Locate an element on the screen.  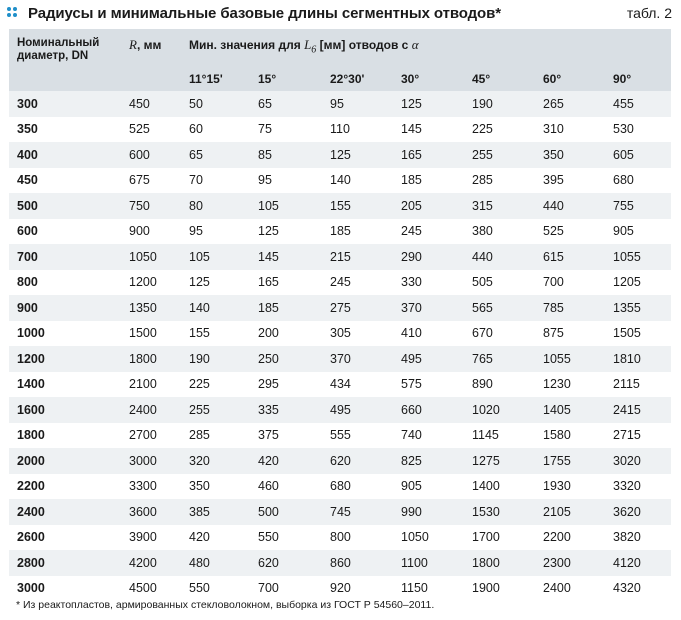
cell-min-length: 395 is located at coordinates (578, 180).